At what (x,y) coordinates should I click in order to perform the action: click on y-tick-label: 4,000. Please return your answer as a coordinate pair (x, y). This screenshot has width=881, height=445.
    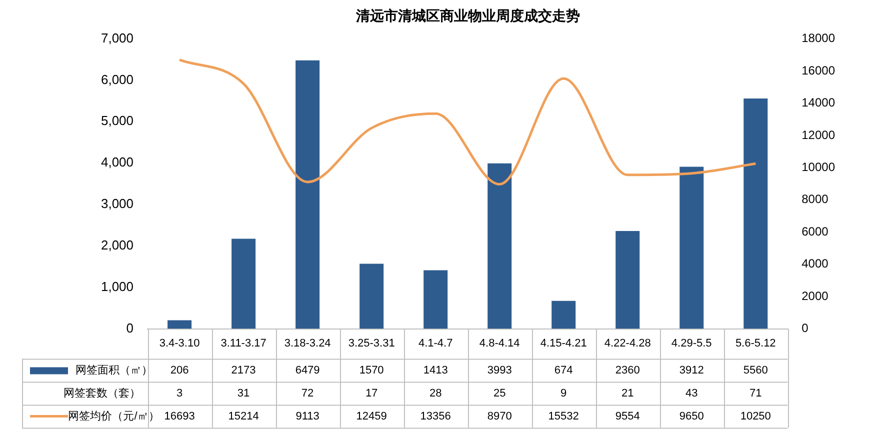
    Looking at the image, I should click on (117, 162).